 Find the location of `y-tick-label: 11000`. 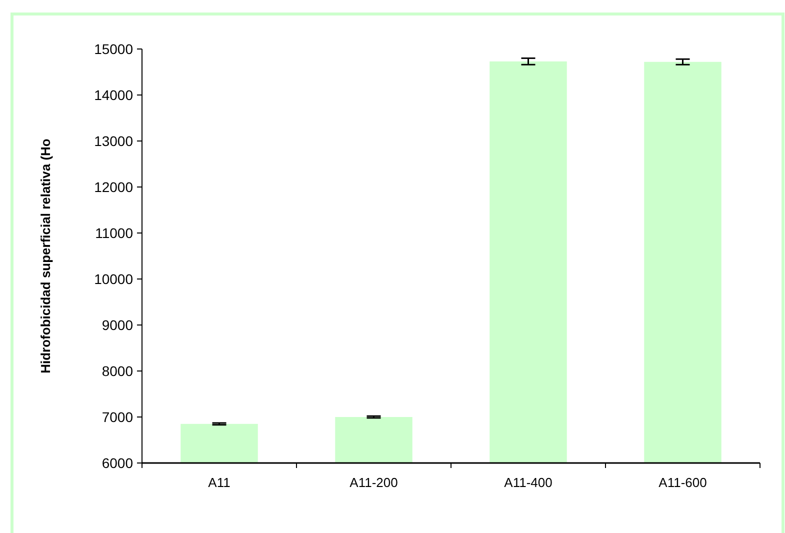

y-tick-label: 11000 is located at coordinates (114, 232).